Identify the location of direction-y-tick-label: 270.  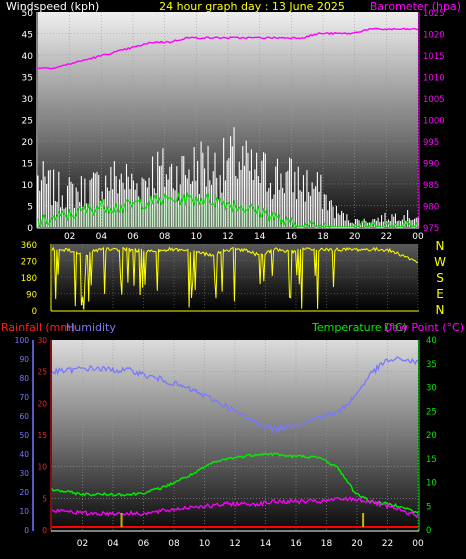
(29, 263).